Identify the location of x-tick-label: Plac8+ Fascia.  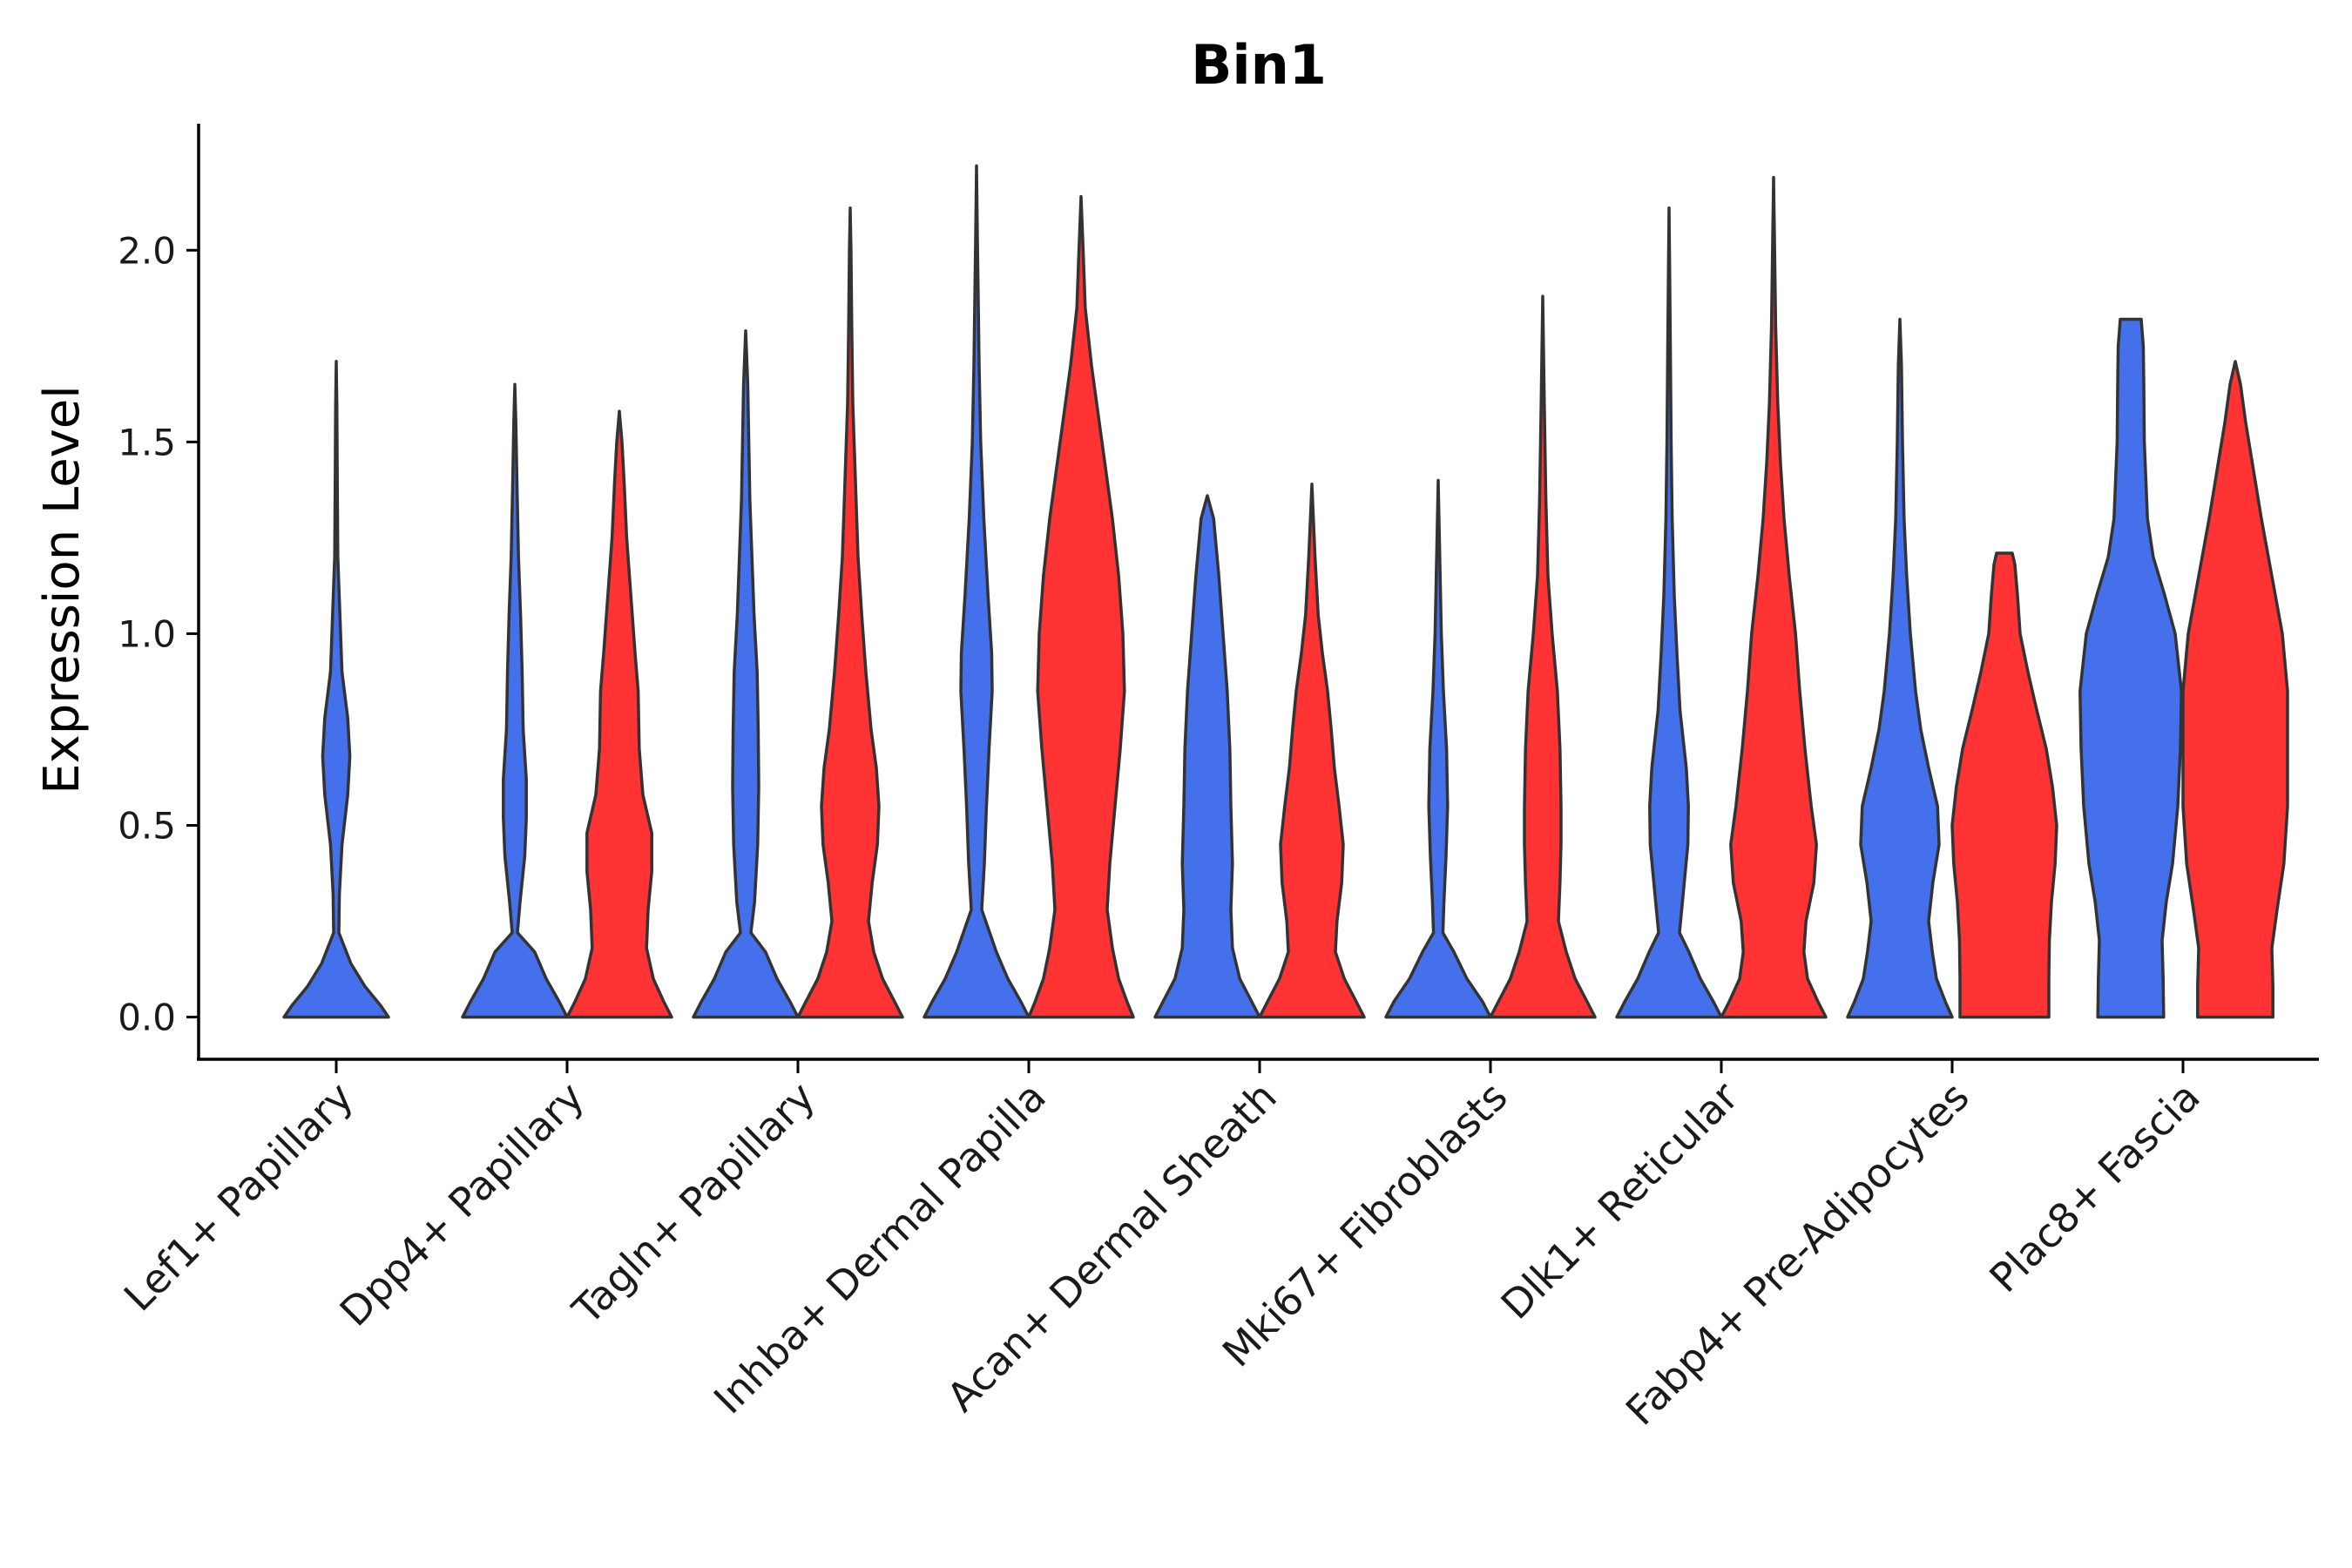
(2094, 1187).